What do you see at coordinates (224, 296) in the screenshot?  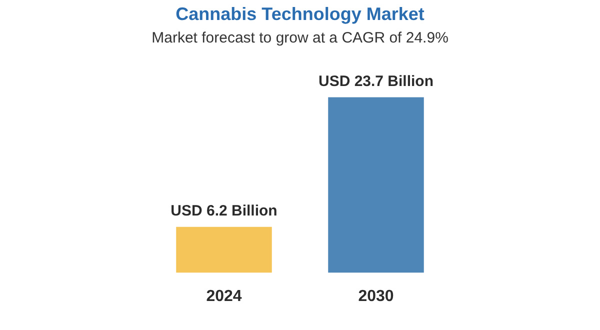 I see `x-tick-label: 2024` at bounding box center [224, 296].